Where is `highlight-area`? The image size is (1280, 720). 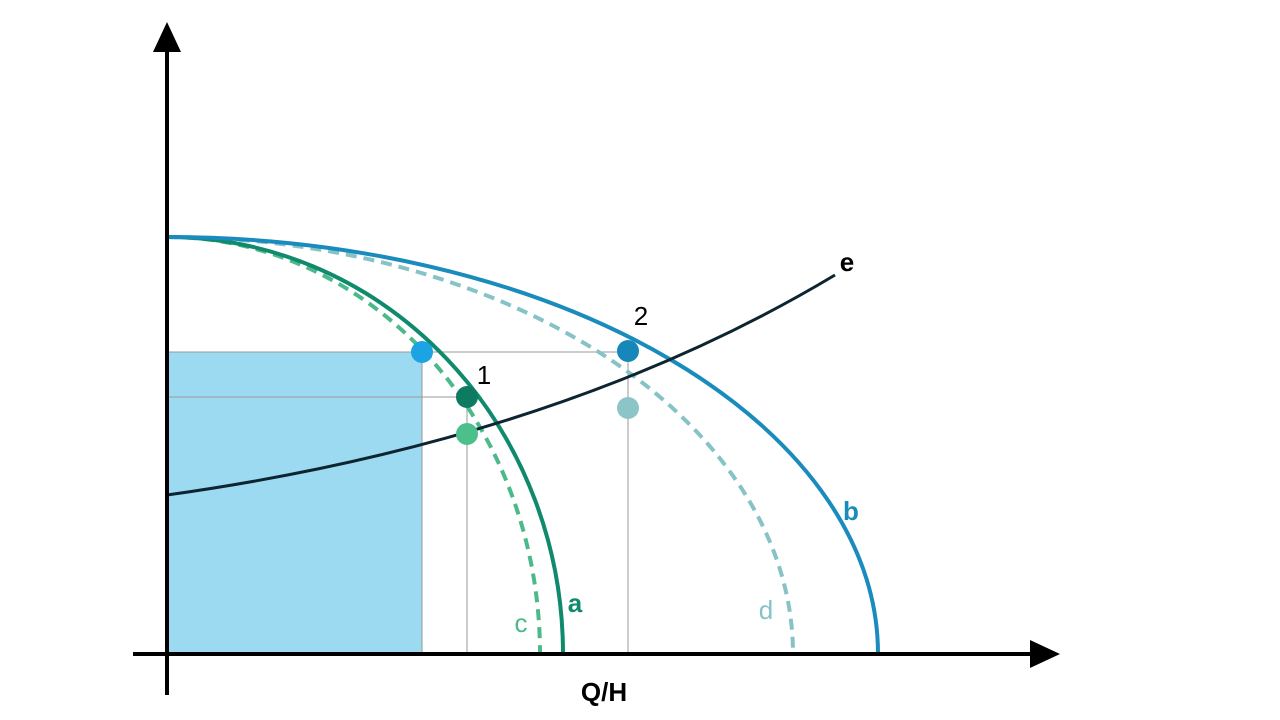 highlight-area is located at coordinates (294, 503).